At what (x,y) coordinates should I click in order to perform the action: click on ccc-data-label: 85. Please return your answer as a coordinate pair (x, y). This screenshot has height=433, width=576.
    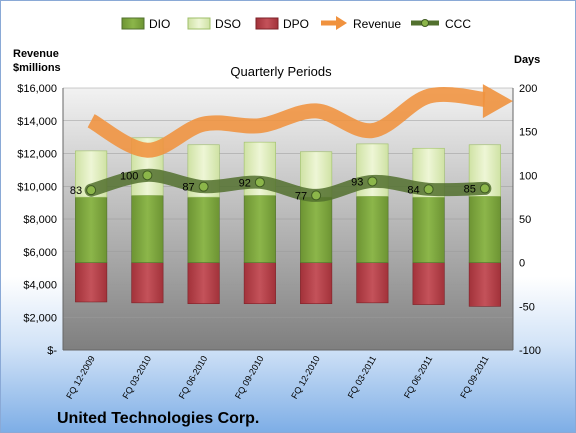
    Looking at the image, I should click on (470, 189).